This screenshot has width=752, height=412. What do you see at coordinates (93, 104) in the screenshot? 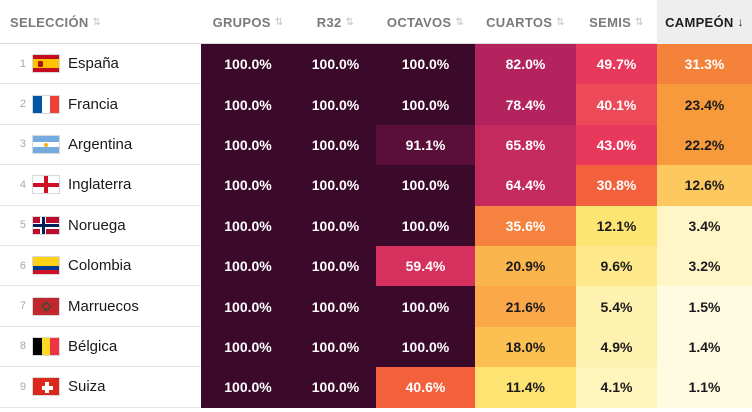
I see `team-name: Francia` at bounding box center [93, 104].